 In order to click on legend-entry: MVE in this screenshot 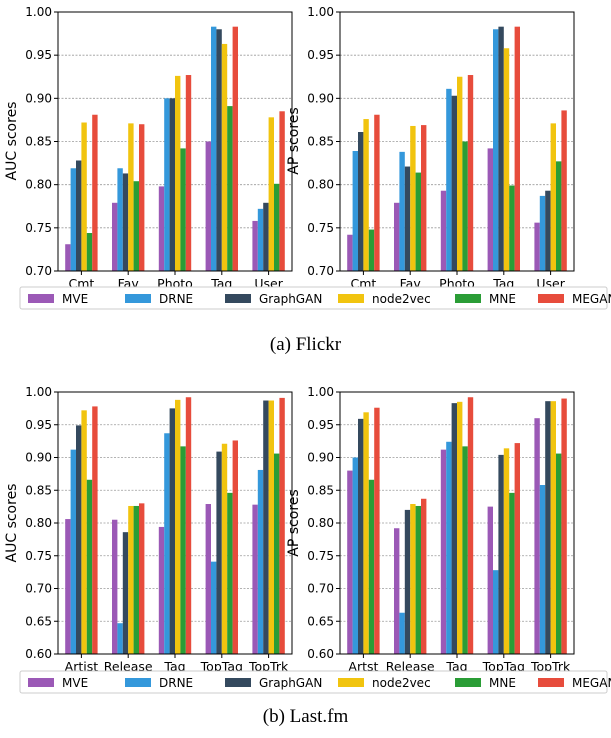, I will do `click(75, 299)`.